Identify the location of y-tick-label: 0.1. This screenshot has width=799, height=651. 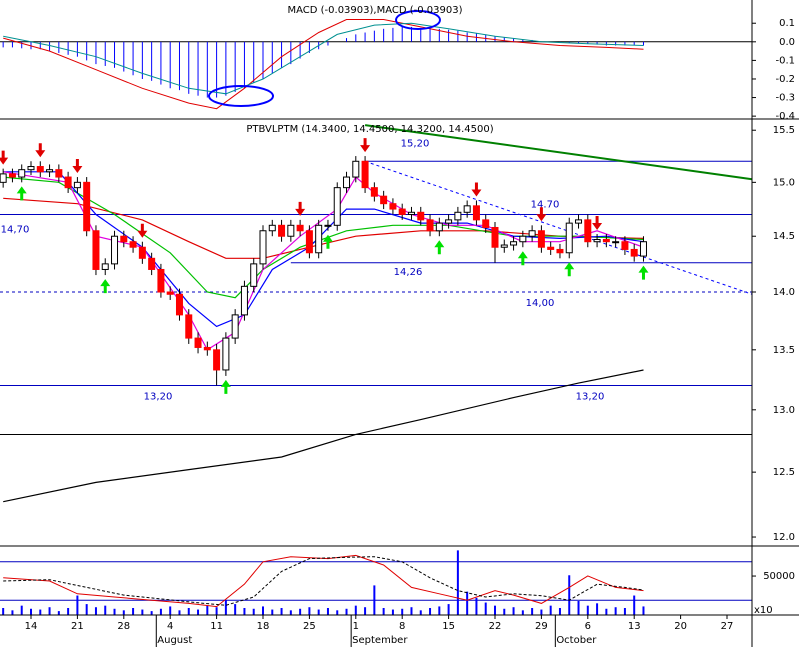
(787, 23).